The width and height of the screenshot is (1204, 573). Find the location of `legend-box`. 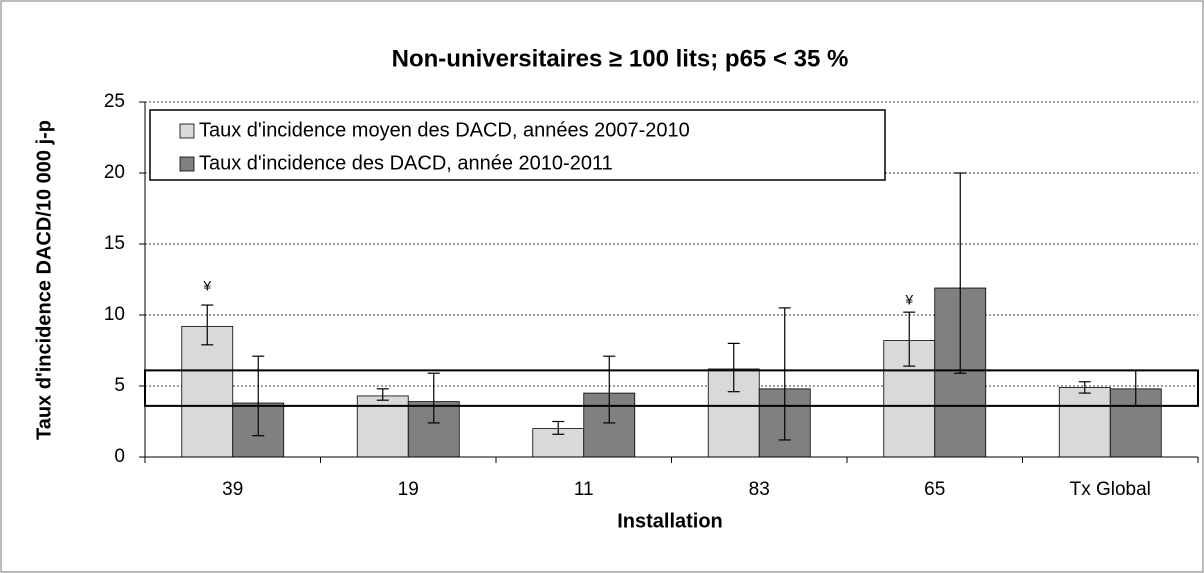

legend-box is located at coordinates (517, 145).